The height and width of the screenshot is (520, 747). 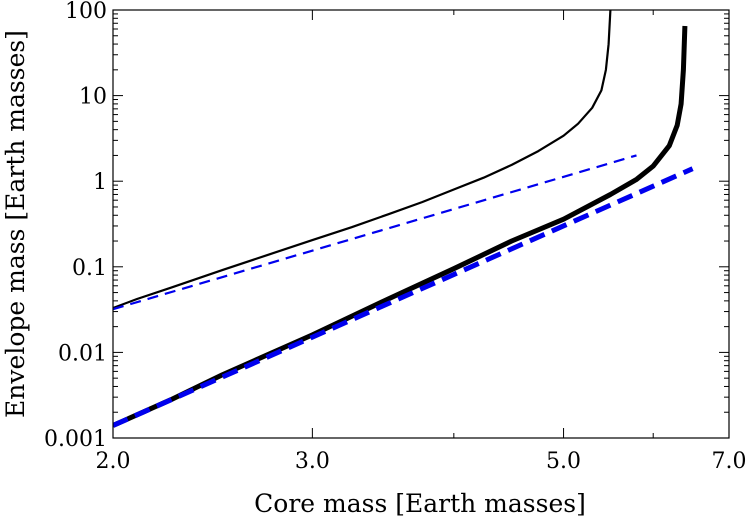 I want to click on y-axis-label: Envelope mass [Earth masses], so click(x=15, y=224).